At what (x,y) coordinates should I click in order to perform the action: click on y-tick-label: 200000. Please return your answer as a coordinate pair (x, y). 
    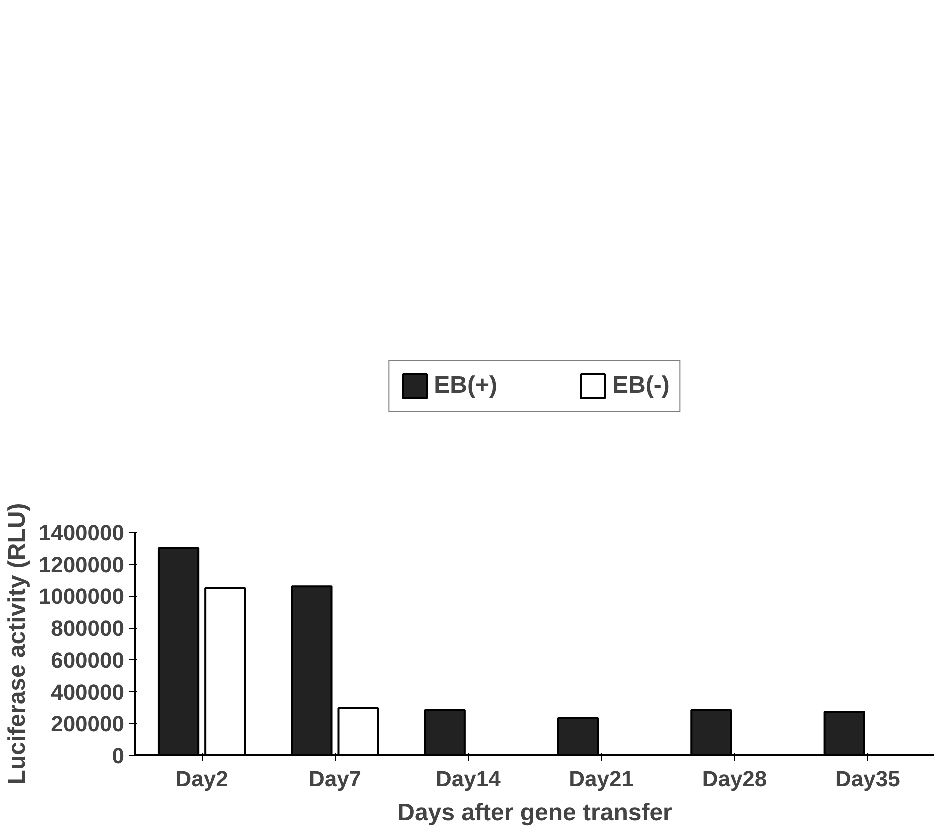
    Looking at the image, I should click on (88, 724).